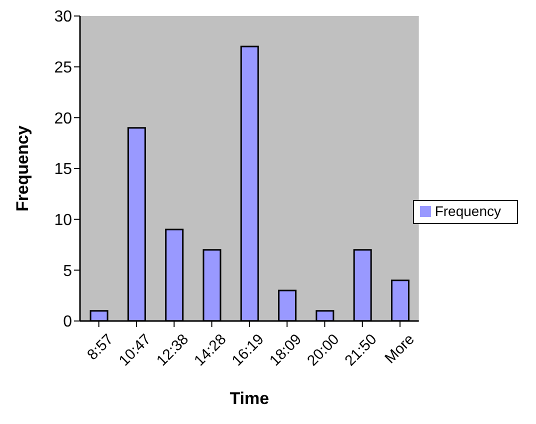 The width and height of the screenshot is (536, 424). Describe the element at coordinates (63, 17) in the screenshot. I see `y-tick-label: 30` at that location.